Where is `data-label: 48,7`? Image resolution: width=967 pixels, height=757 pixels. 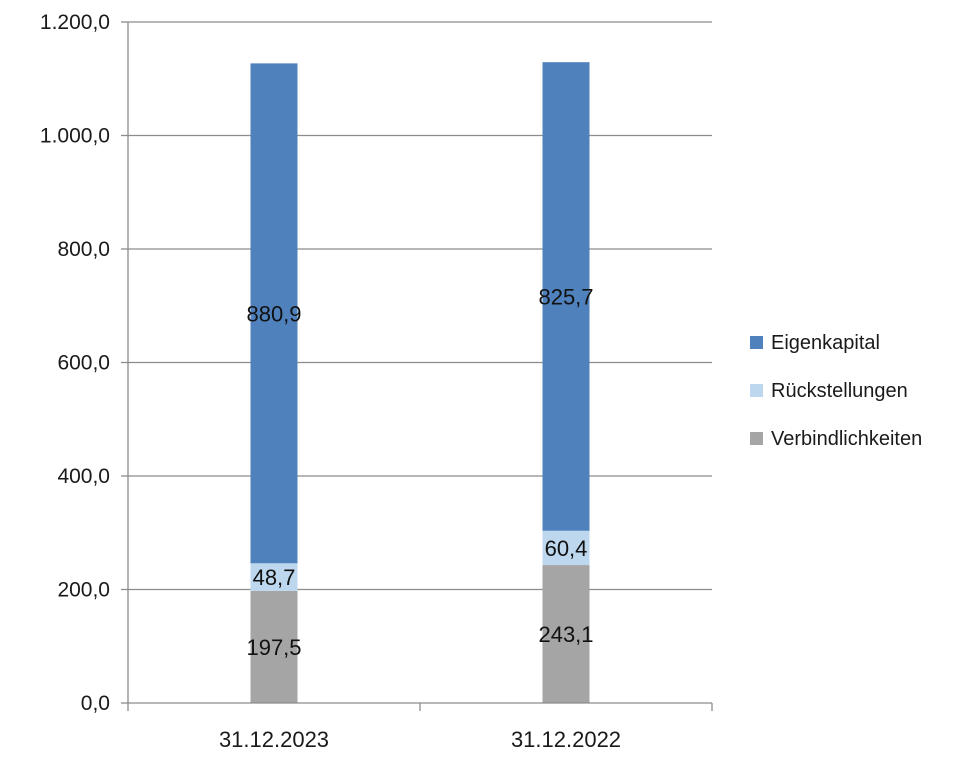
data-label: 48,7 is located at coordinates (274, 577).